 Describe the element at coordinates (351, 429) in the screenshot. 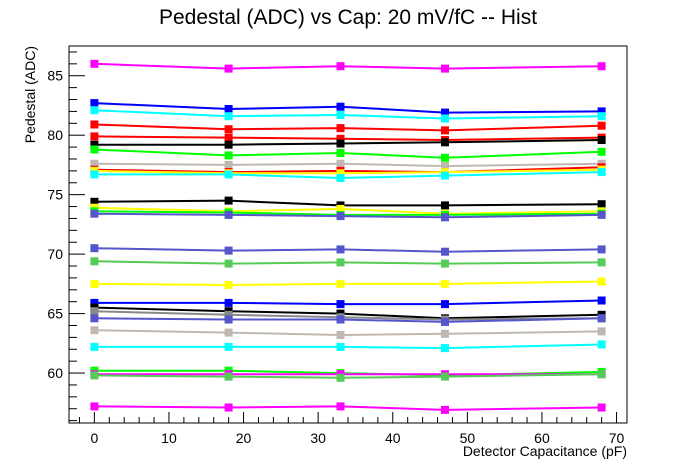

I see `x-axis: 0 10 20 30 40 50 60 70` at that location.